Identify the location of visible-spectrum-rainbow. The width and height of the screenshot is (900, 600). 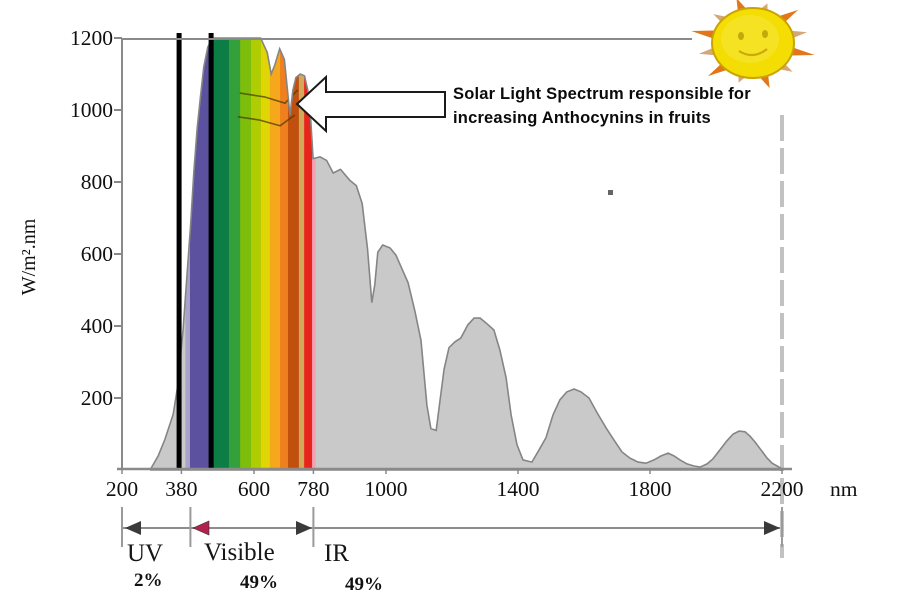
(250, 254).